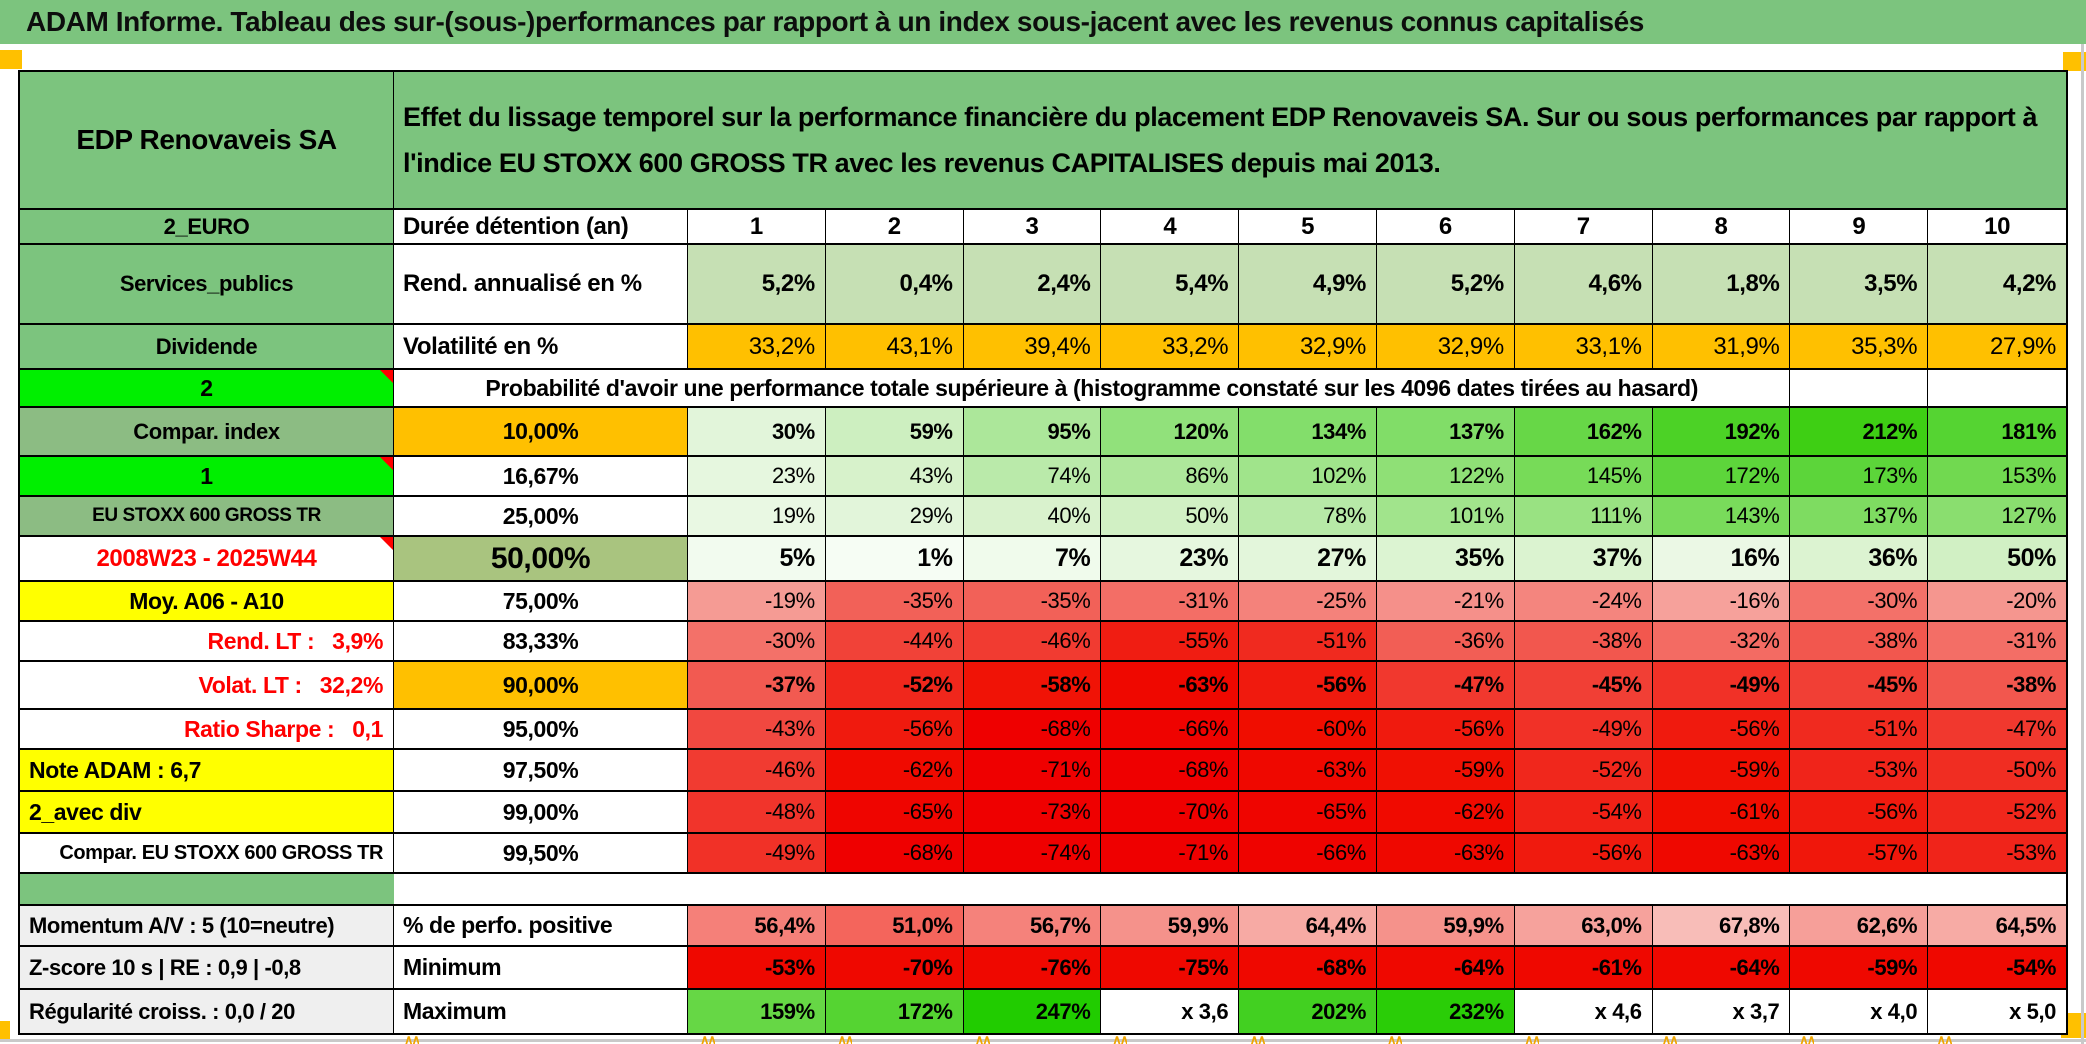 This screenshot has height=1044, width=2086. I want to click on row-header-cell: Durée détention (an), so click(541, 227).